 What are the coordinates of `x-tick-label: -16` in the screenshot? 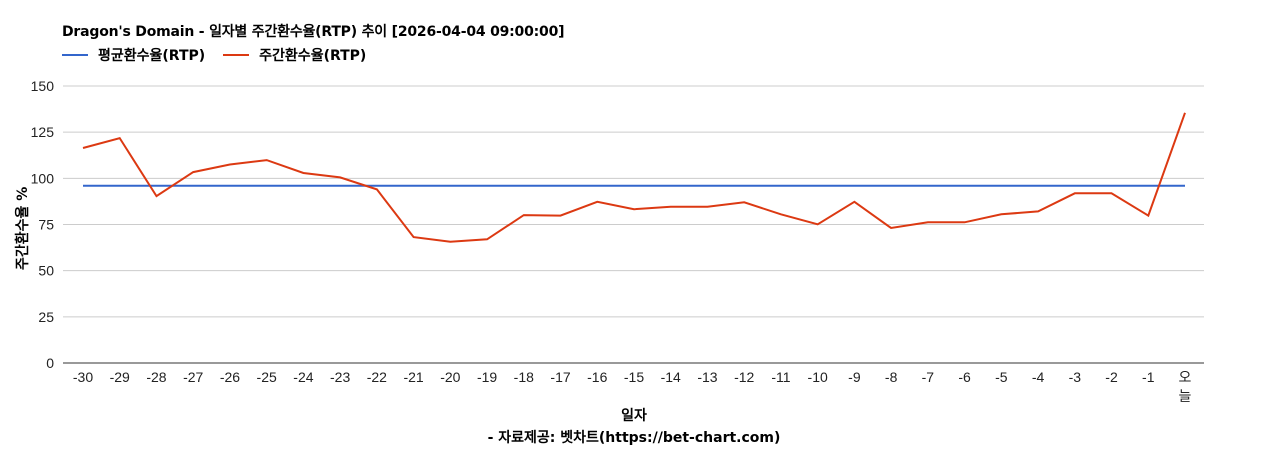 It's located at (597, 377).